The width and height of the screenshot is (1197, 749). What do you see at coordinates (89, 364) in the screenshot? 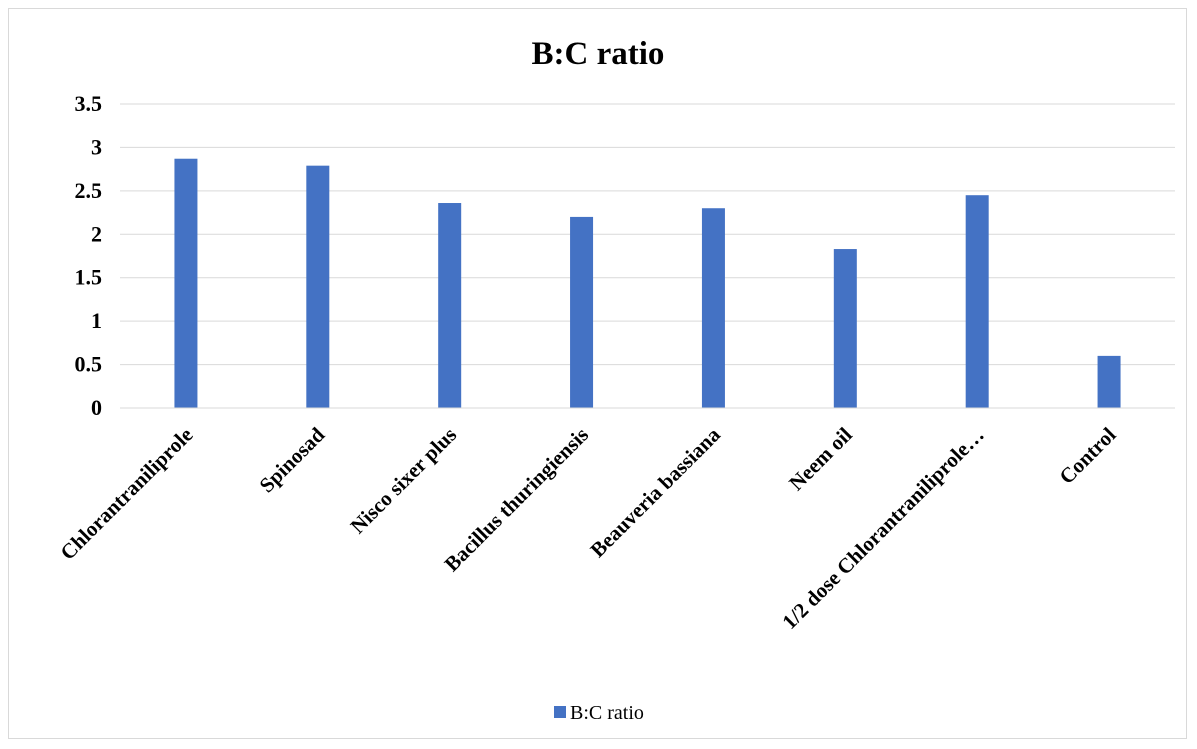
I see `y-tick-label: 0.5` at bounding box center [89, 364].